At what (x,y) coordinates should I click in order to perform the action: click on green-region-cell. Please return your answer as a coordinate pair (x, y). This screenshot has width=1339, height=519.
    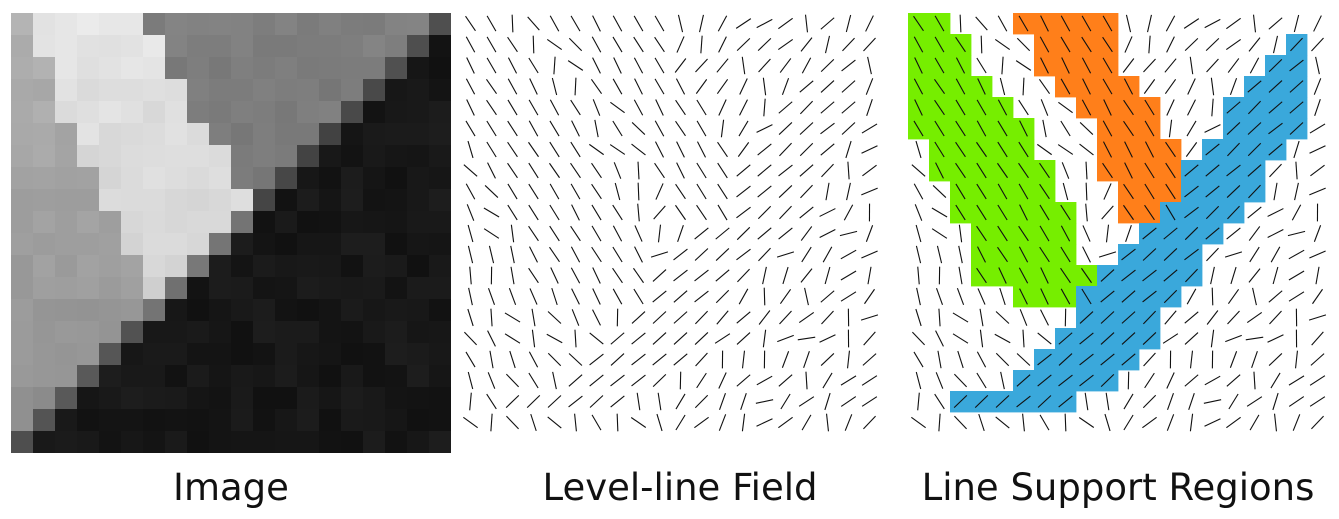
    Looking at the image, I should click on (1034, 276).